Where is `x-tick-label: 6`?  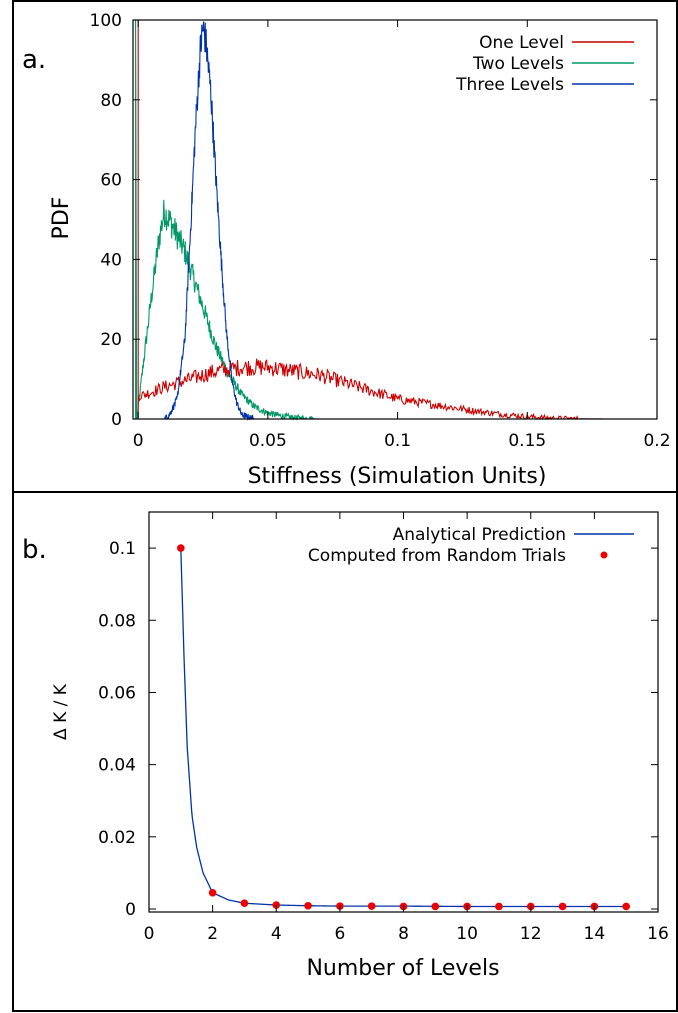 x-tick-label: 6 is located at coordinates (339, 934).